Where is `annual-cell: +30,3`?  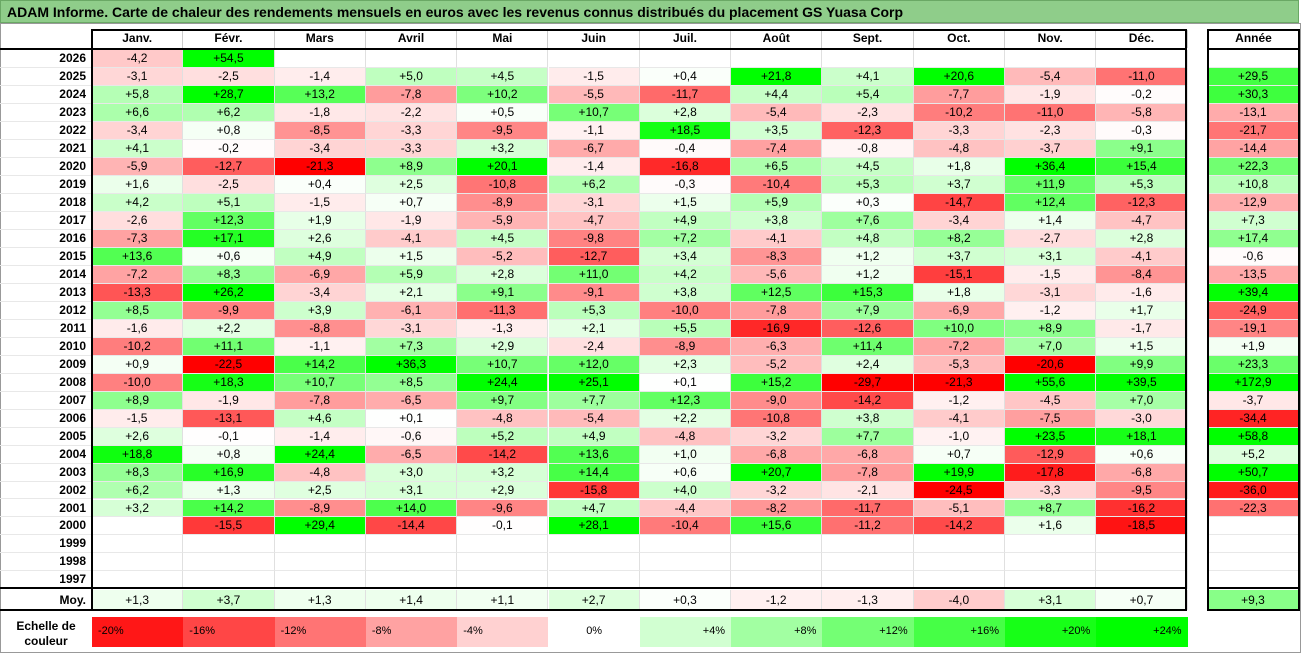
annual-cell: +30,3 is located at coordinates (1253, 94).